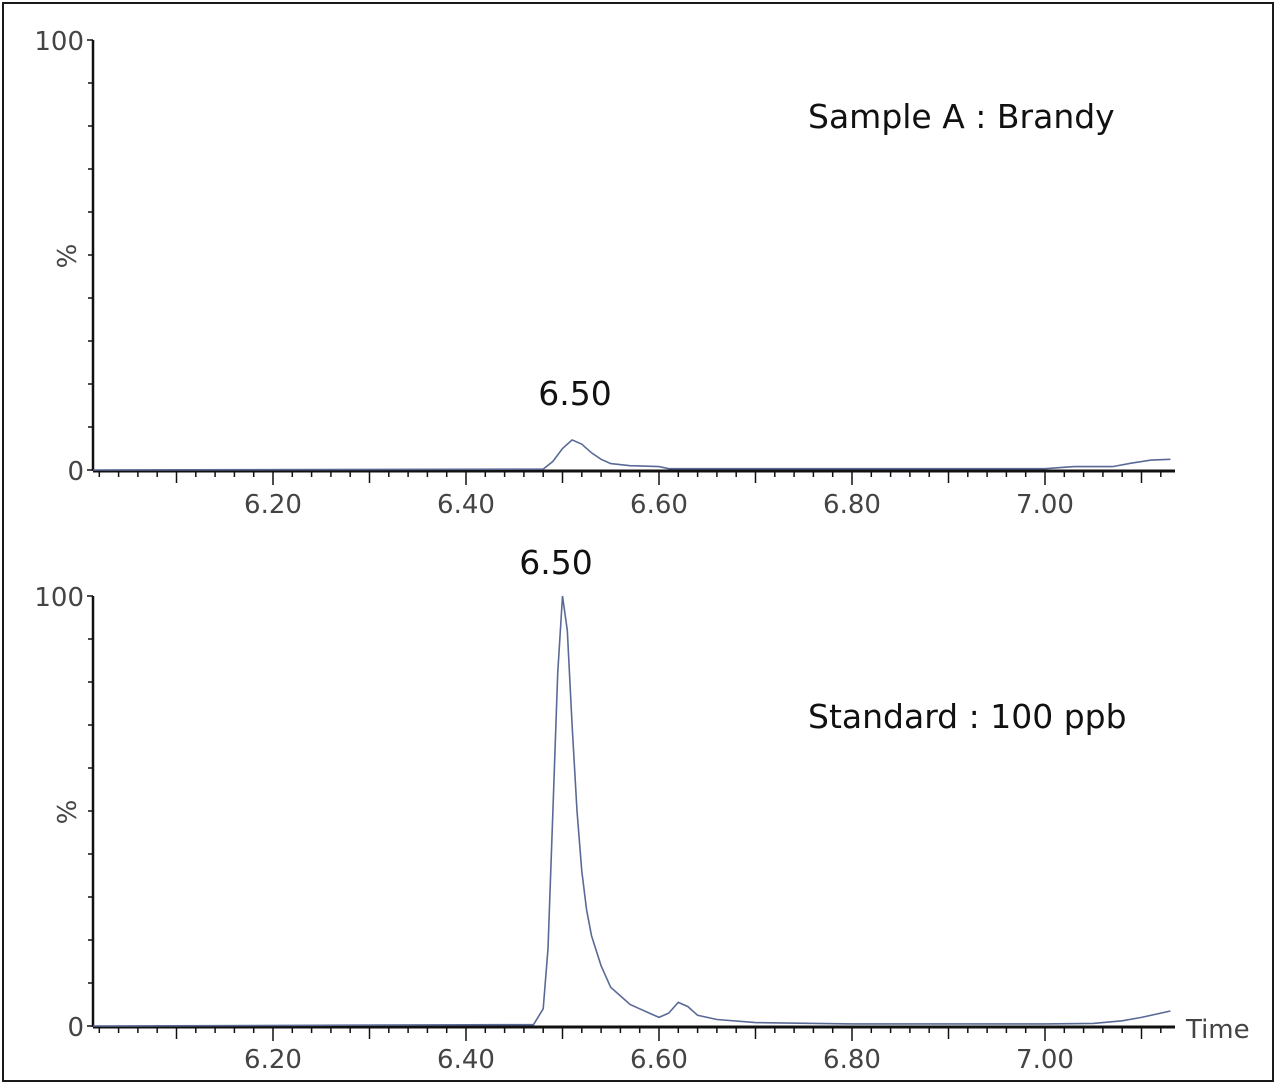  Describe the element at coordinates (631, 454) in the screenshot. I see `panel-sample-a-trace` at that location.